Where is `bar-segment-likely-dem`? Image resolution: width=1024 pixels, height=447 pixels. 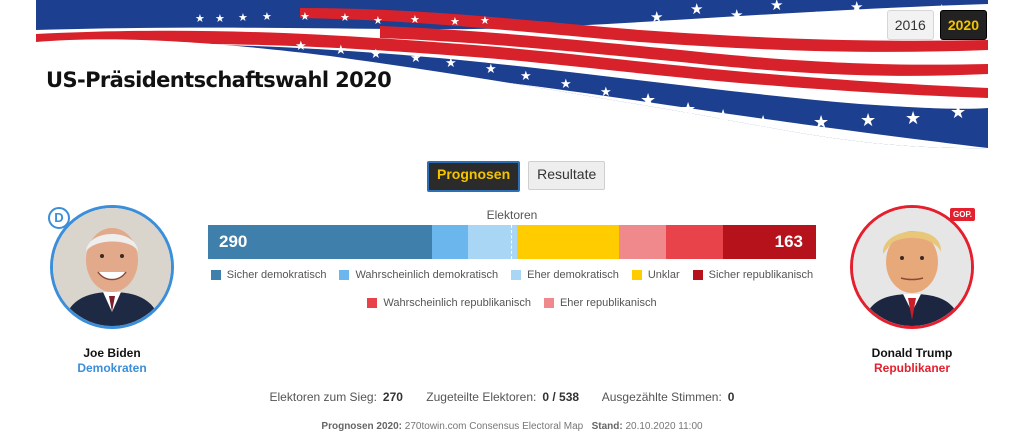 bar-segment-likely-dem is located at coordinates (449, 242).